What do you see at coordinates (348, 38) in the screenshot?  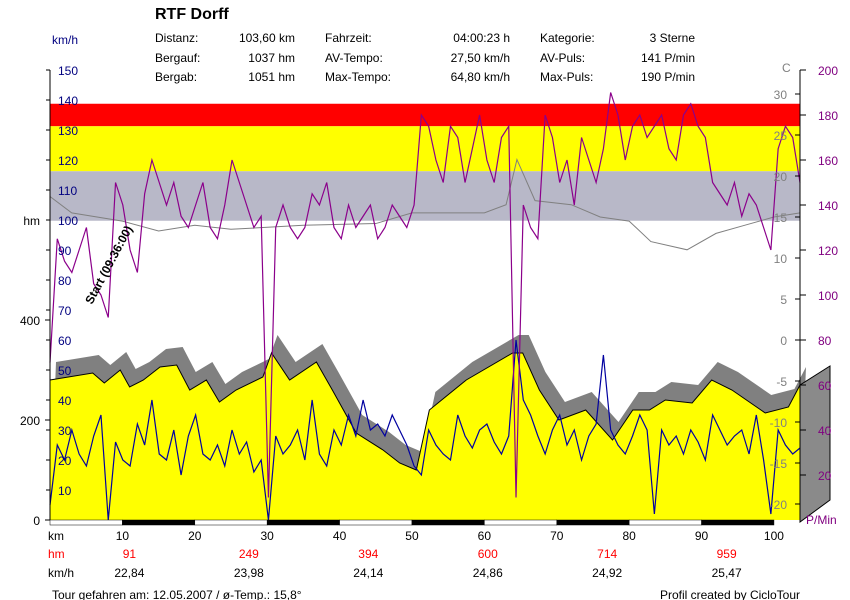 I see `stat-label: Fahrzeit:` at bounding box center [348, 38].